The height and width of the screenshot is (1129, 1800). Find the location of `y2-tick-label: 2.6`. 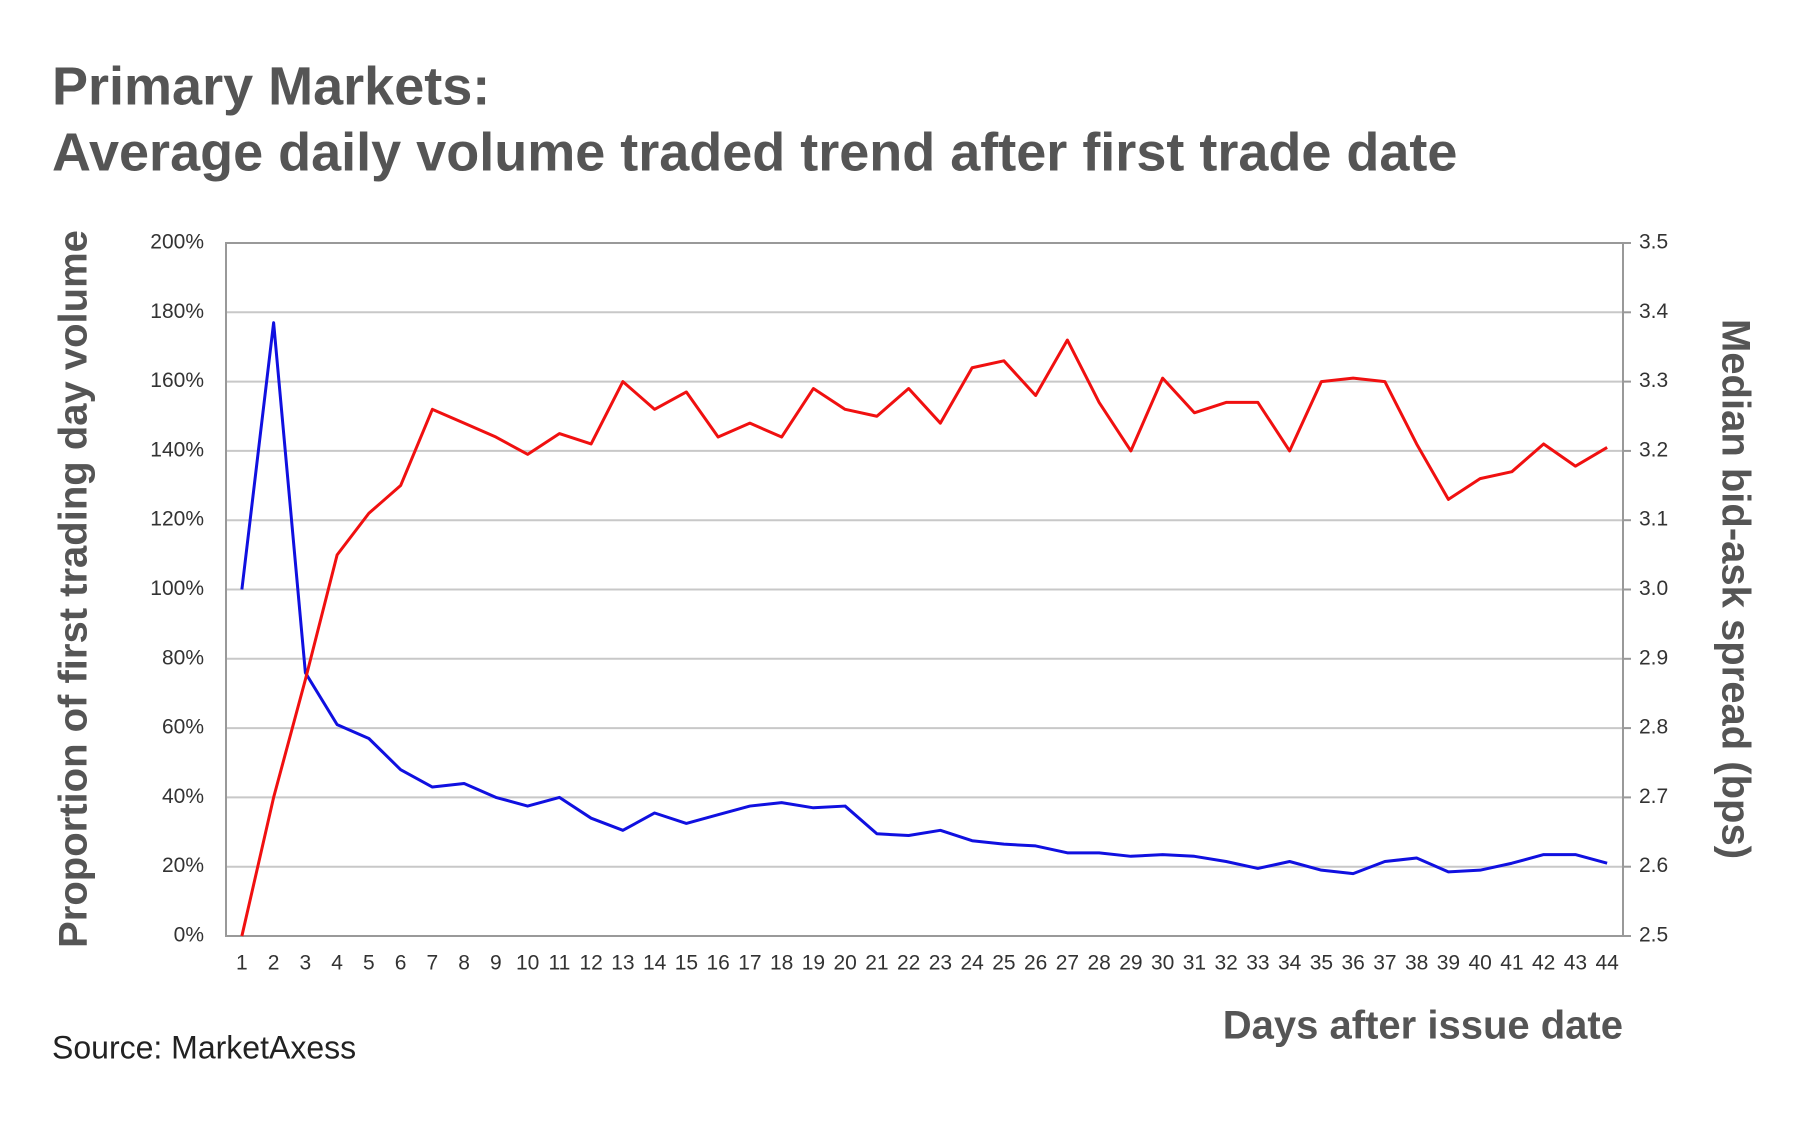

y2-tick-label: 2.6 is located at coordinates (1653, 865).